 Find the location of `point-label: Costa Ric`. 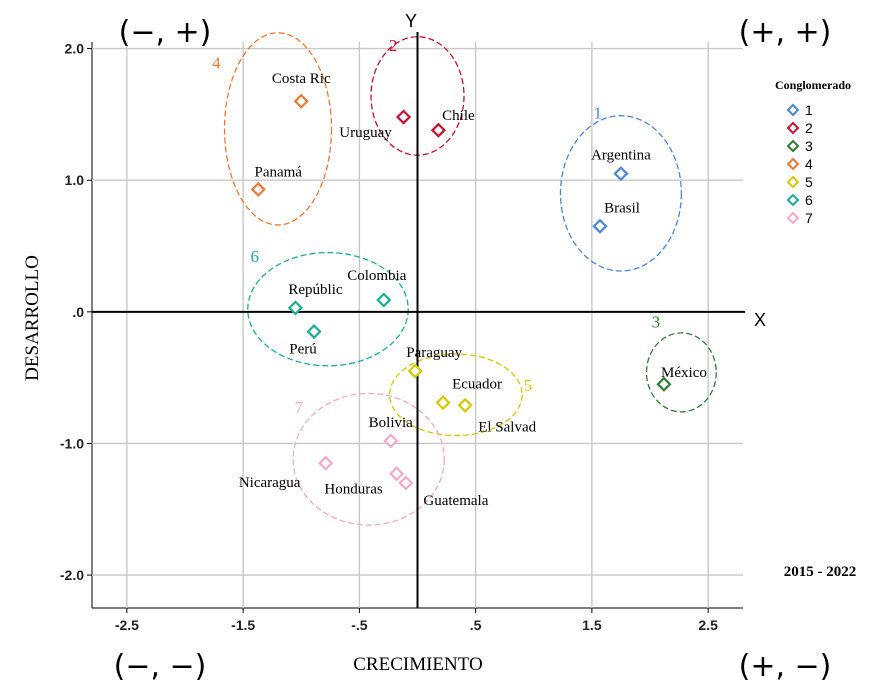

point-label: Costa Ric is located at coordinates (301, 79).